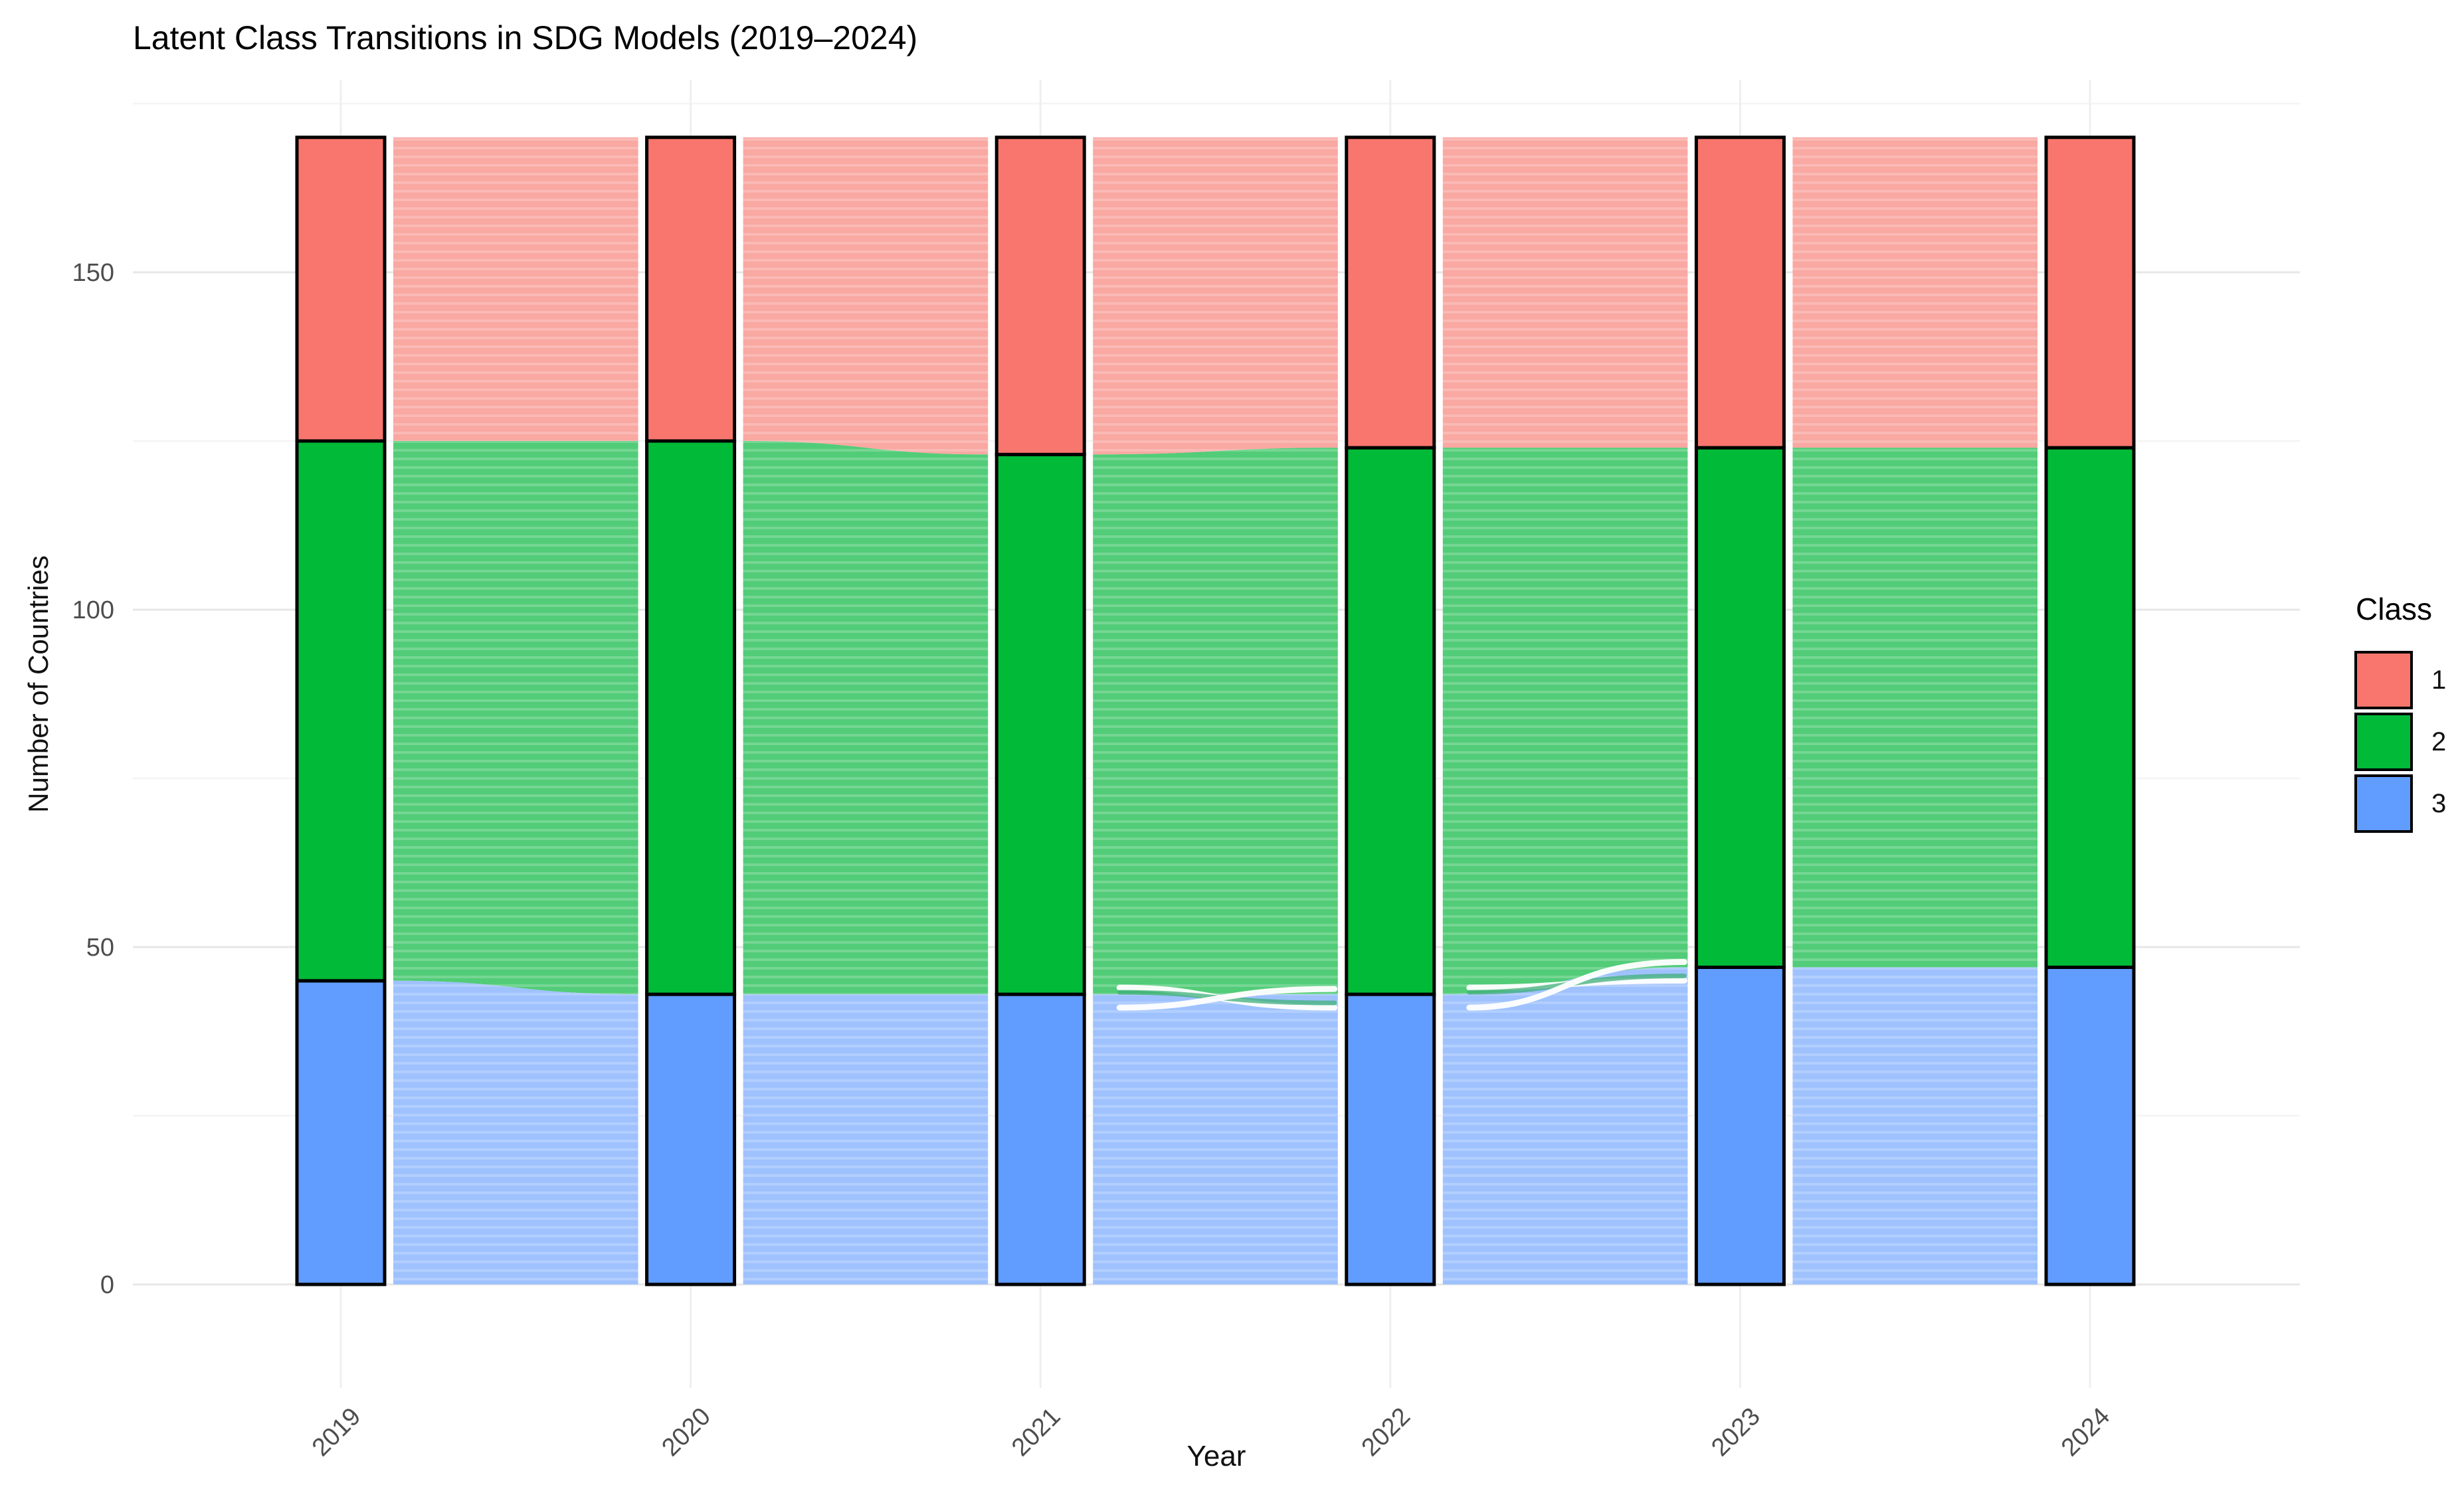 Image resolution: width=2464 pixels, height=1487 pixels. Describe the element at coordinates (1215, 296) in the screenshot. I see `flow-stripes-class1-2021-2022` at that location.